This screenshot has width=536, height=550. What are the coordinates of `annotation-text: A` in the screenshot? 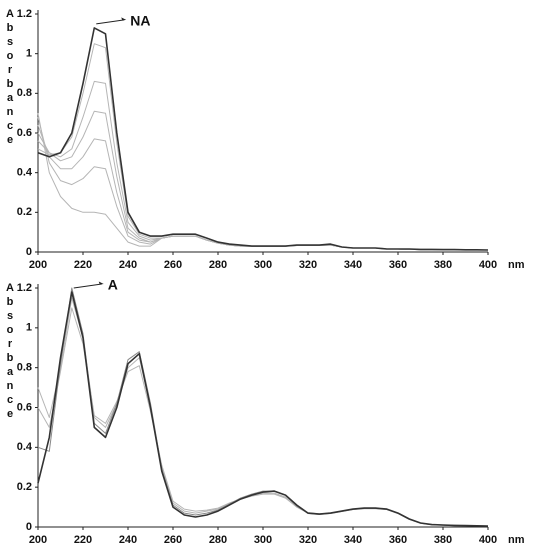 It's located at (113, 285).